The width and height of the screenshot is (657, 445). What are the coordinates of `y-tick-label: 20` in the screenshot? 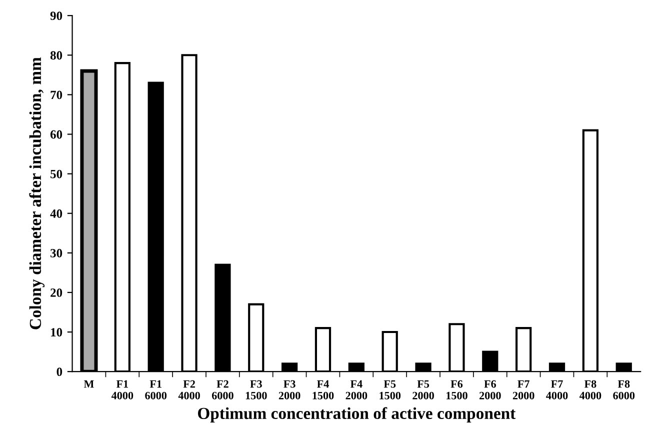 It's located at (56, 292).